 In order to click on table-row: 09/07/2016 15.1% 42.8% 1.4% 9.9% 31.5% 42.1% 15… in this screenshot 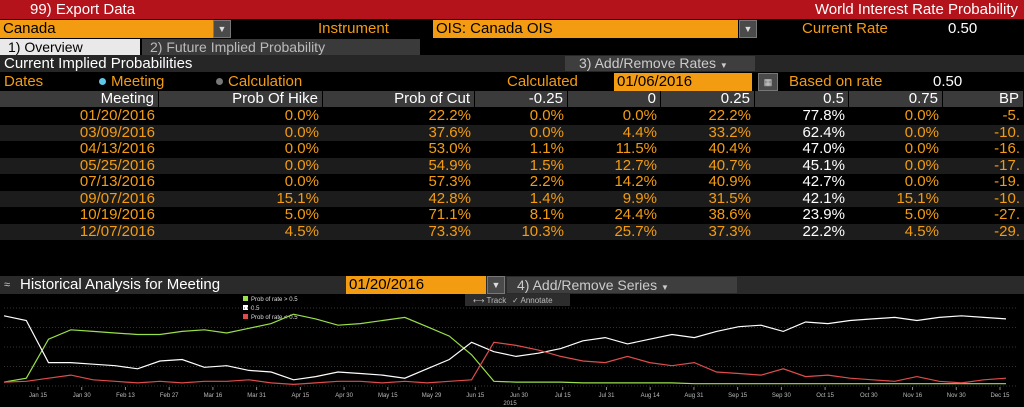, I will do `click(512, 198)`.